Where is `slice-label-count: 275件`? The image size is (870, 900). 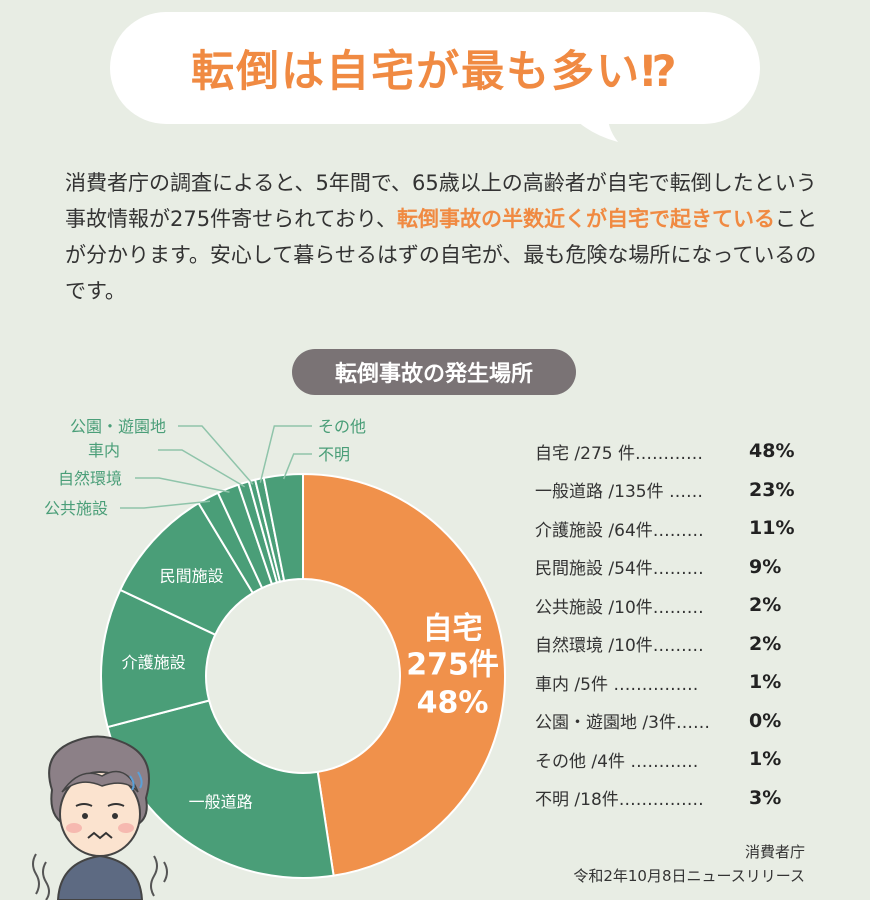
slice-label-count: 275件 is located at coordinates (452, 665).